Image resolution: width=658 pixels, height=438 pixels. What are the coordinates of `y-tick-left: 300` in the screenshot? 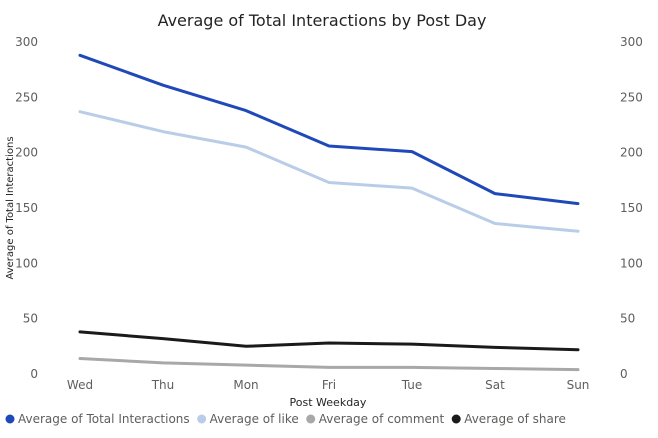 It's located at (26, 42).